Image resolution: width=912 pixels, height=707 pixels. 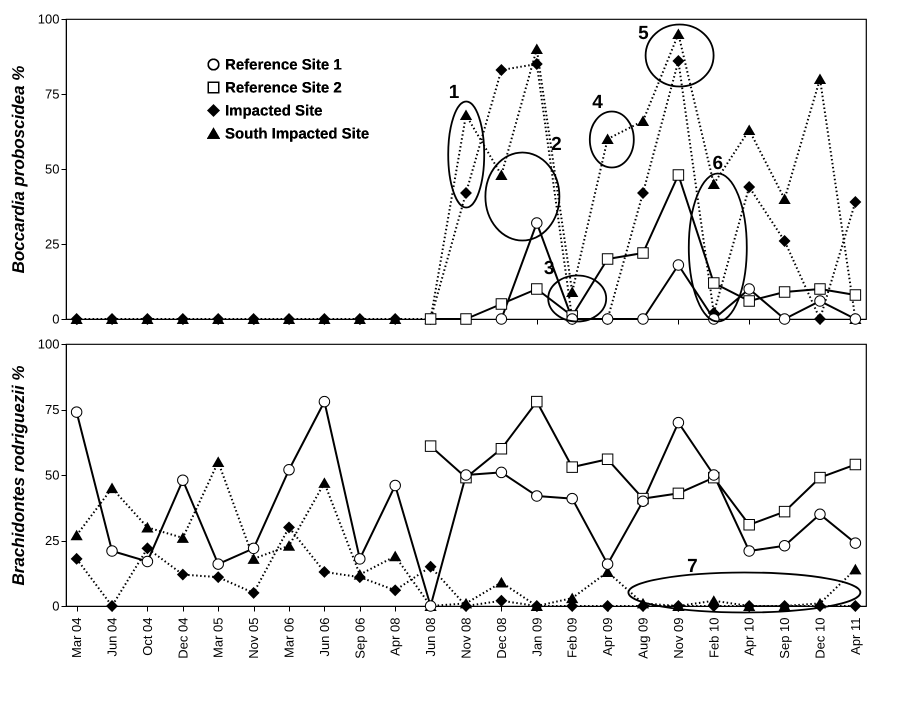 What do you see at coordinates (556, 144) in the screenshot?
I see `annotation: 2` at bounding box center [556, 144].